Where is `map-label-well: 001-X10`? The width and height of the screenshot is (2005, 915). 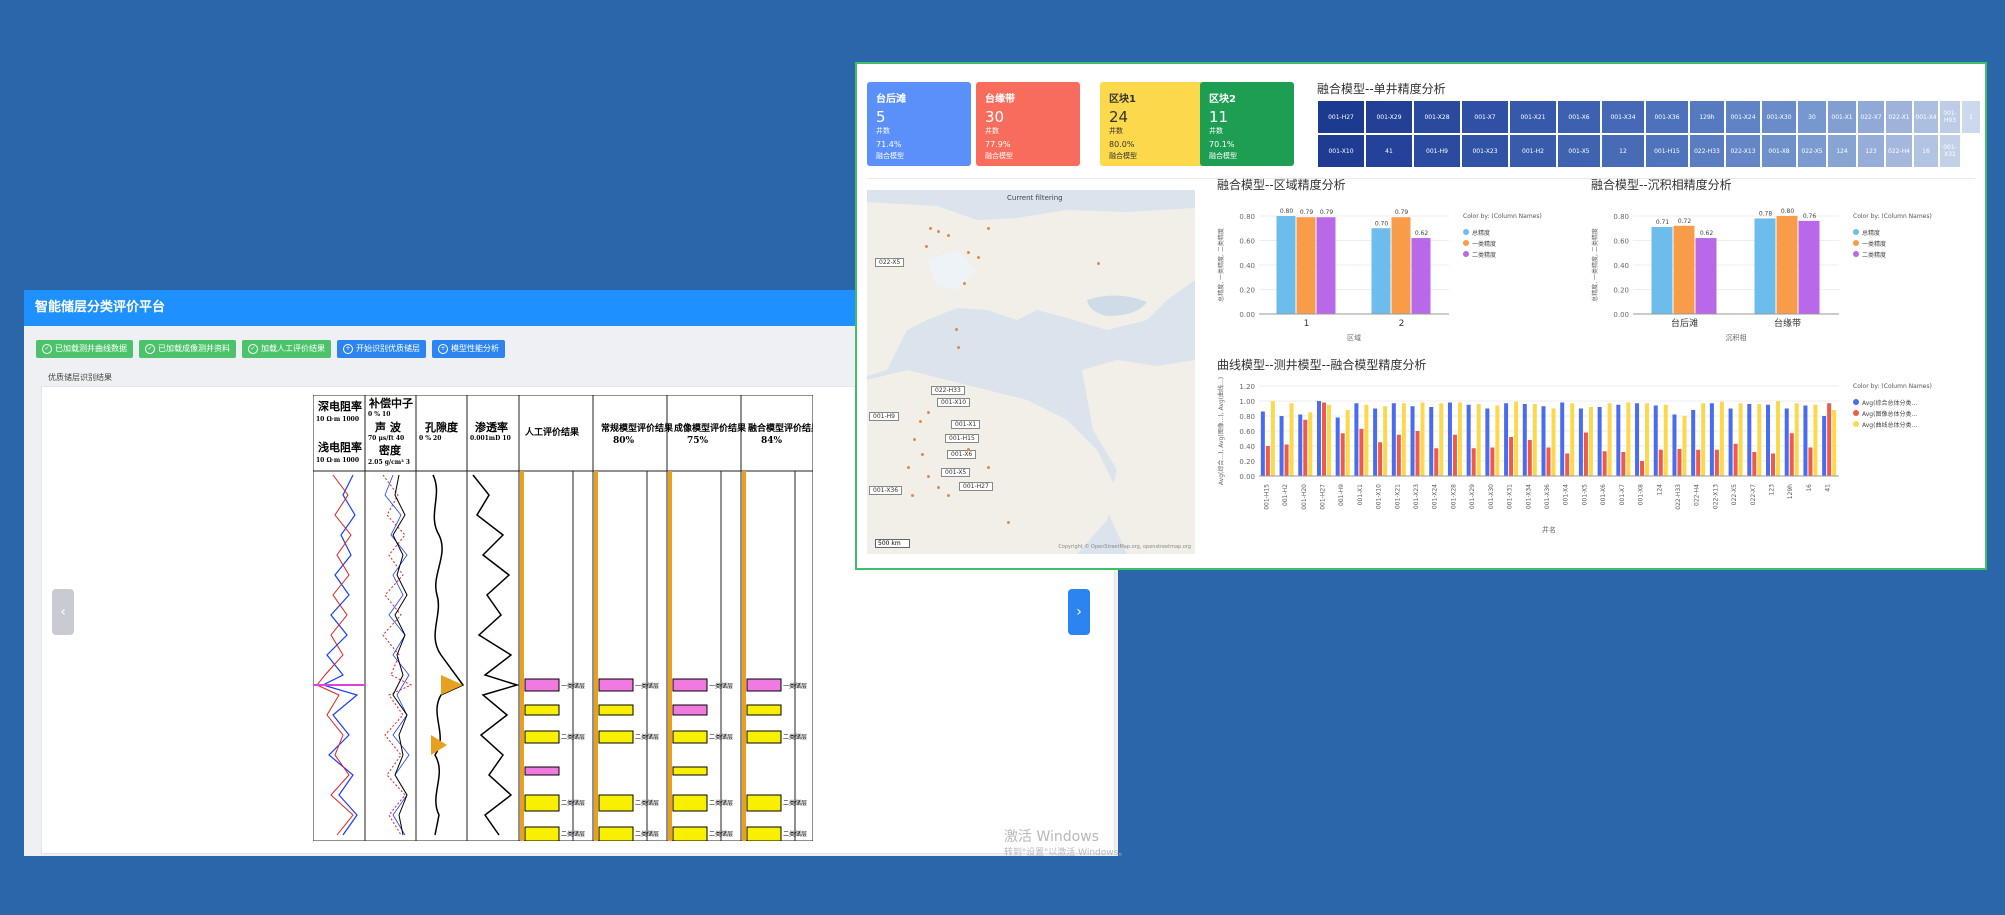 map-label-well: 001-X10 is located at coordinates (954, 402).